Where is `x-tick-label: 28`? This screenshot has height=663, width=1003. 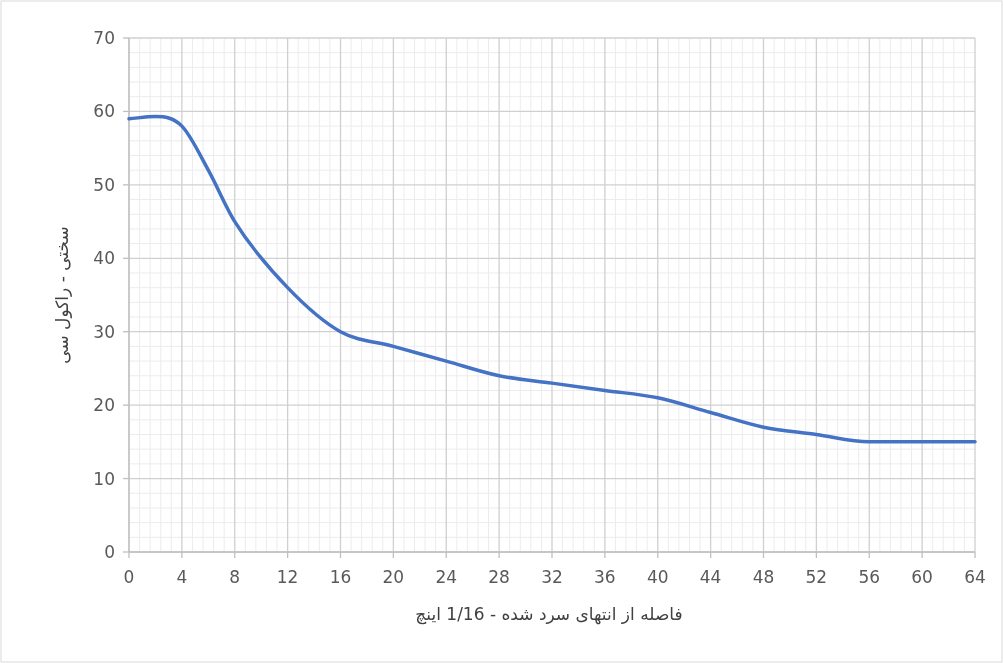 x-tick-label: 28 is located at coordinates (499, 577).